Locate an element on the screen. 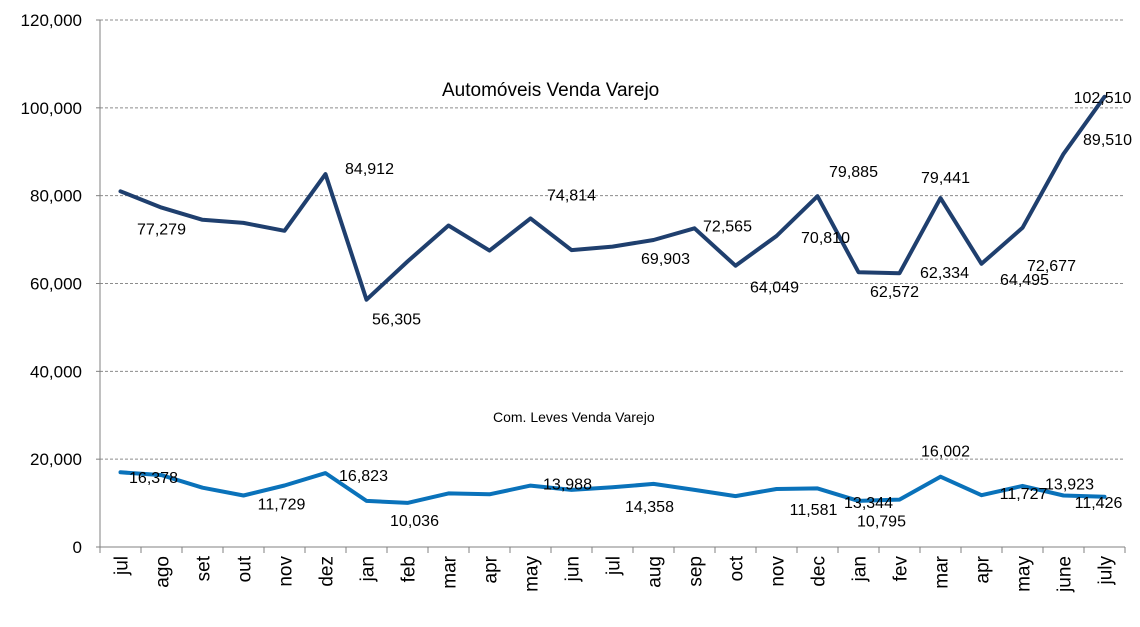 This screenshot has width=1140, height=627. x-tick-label: set is located at coordinates (204, 568).